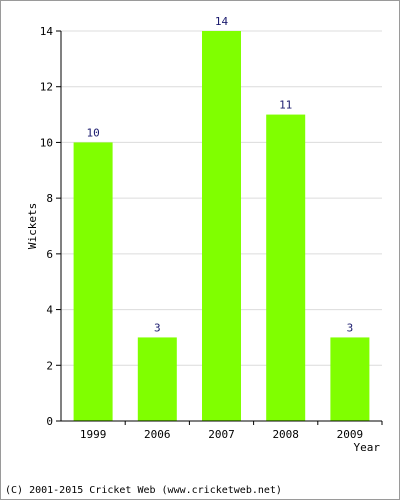 The width and height of the screenshot is (400, 500). What do you see at coordinates (49, 310) in the screenshot?
I see `y-tick-label: 4` at bounding box center [49, 310].